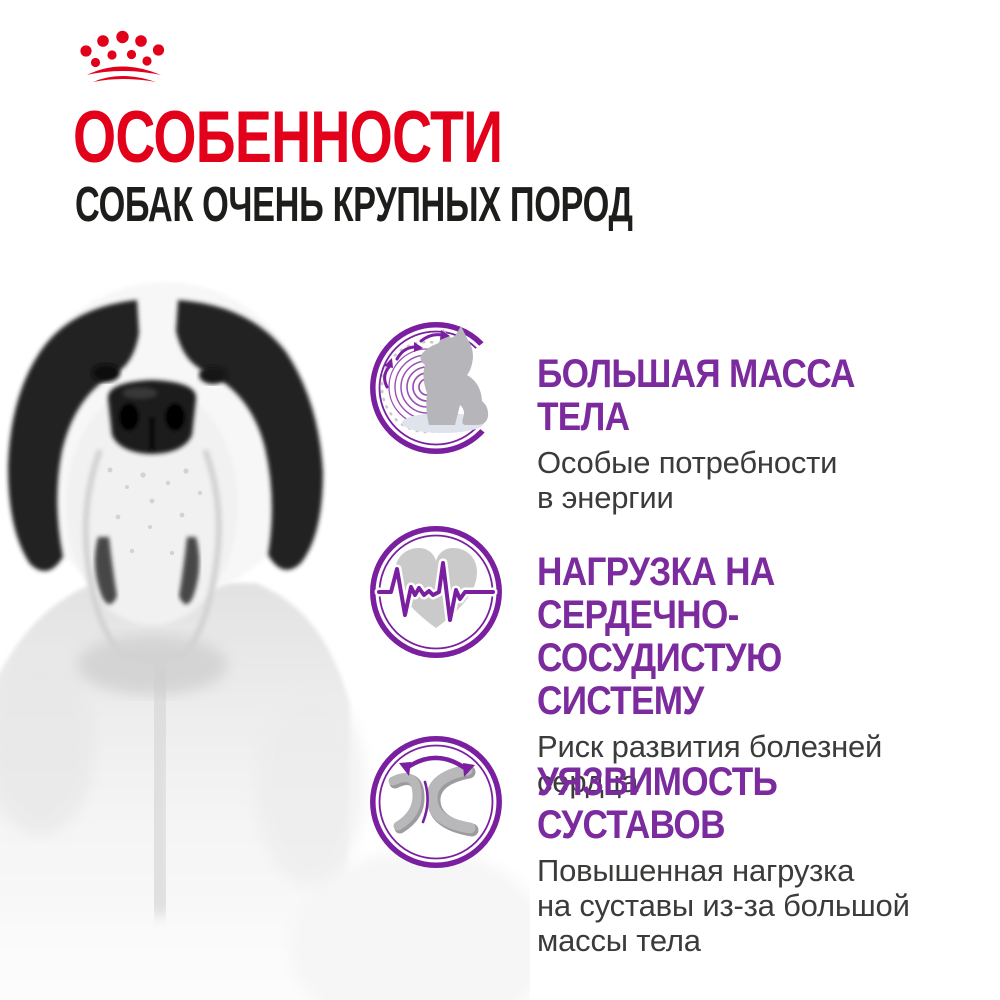 The image size is (1000, 1000). Describe the element at coordinates (436, 592) in the screenshot. I see `heart-ecg-icon` at that location.